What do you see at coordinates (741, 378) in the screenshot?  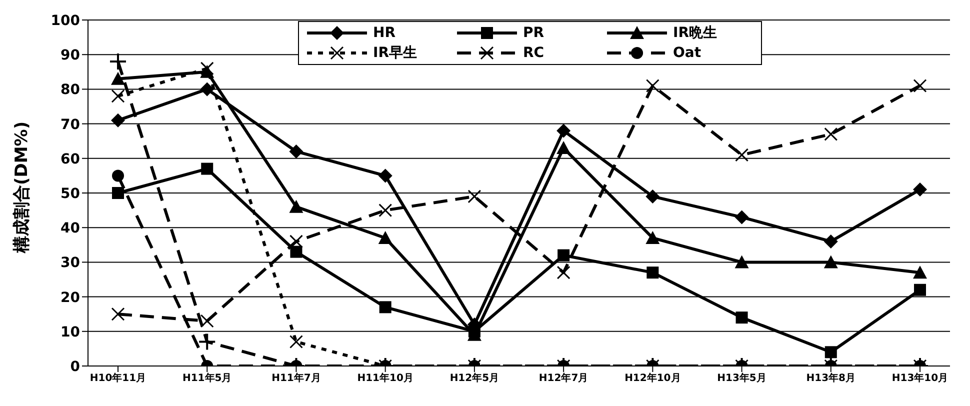 I see `x-tick-label: H13年5月` at bounding box center [741, 378].